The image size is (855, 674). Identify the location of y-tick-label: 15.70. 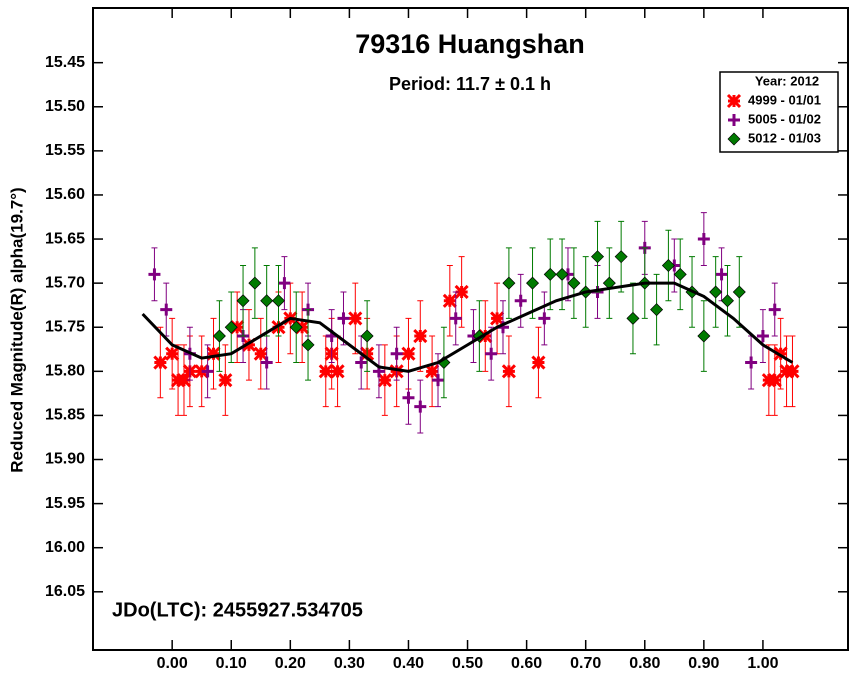
(65, 282).